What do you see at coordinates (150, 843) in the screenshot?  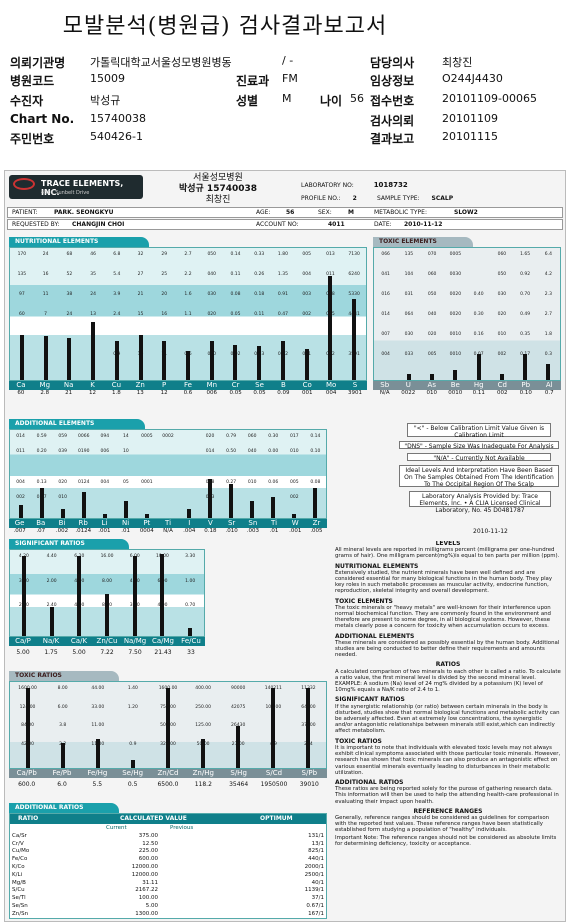 I see `ratio-current: 12.50` at bounding box center [150, 843].